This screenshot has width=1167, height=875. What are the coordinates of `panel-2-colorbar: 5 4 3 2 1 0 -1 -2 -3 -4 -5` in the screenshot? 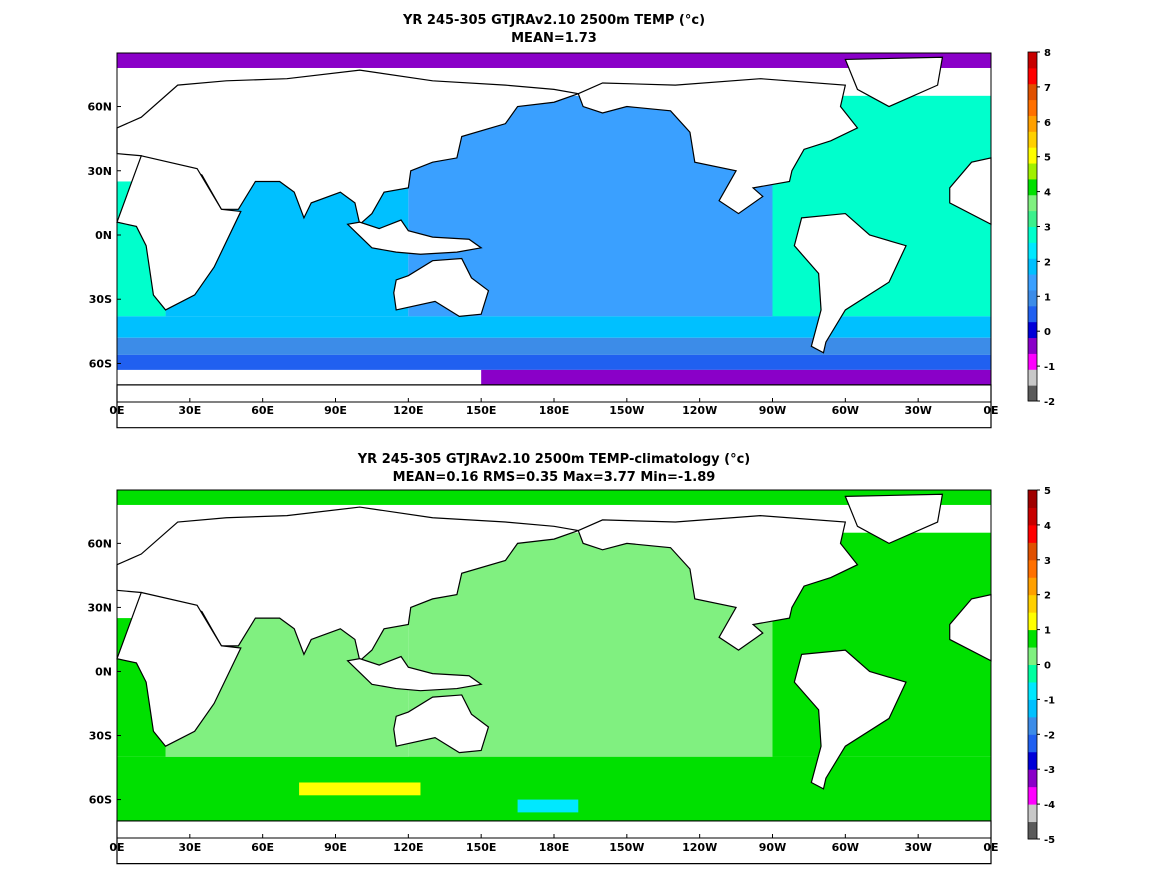 It's located at (1041, 666).